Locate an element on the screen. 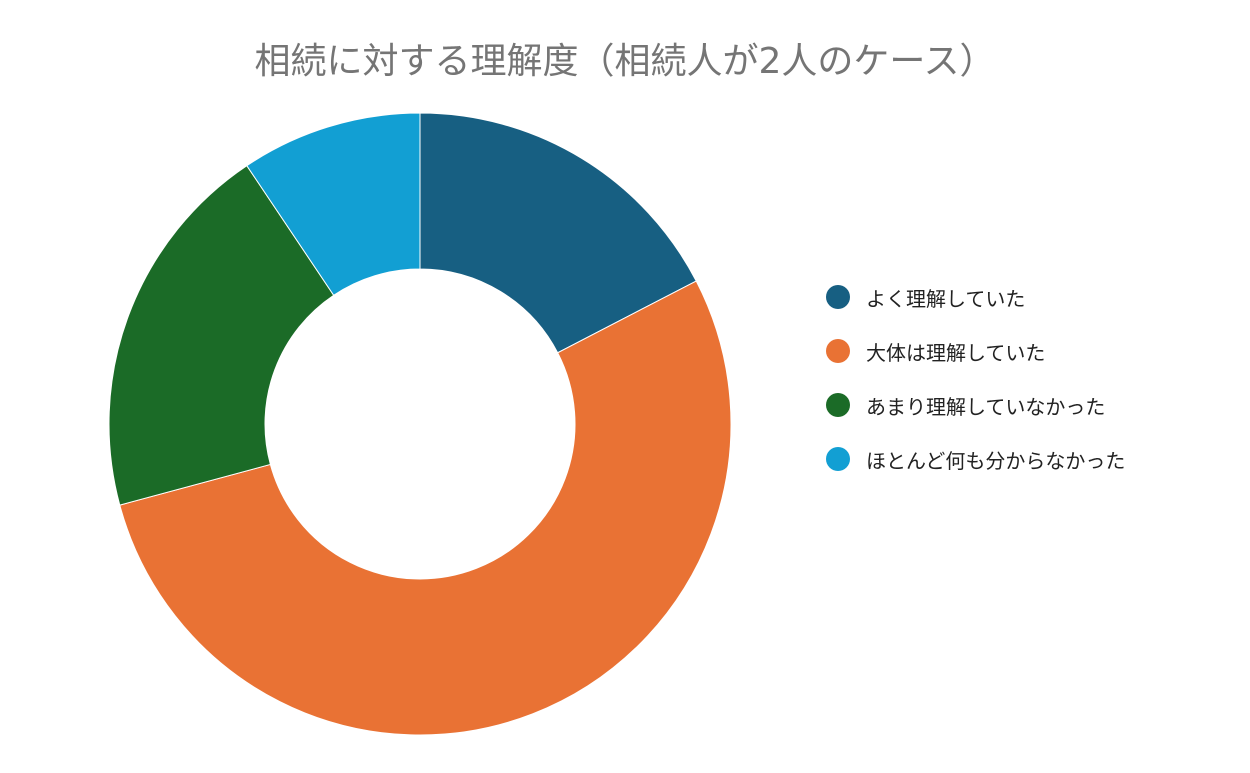 This screenshot has width=1250, height=773. legend-item: 大体は理解していた is located at coordinates (1031, 351).